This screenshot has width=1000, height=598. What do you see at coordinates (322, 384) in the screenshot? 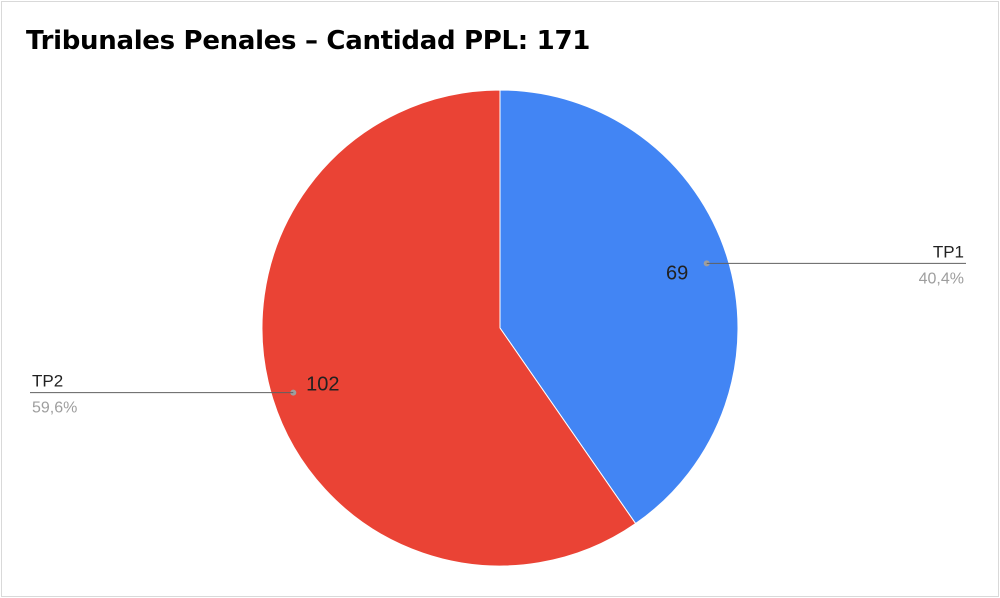
I see `pie-value-label-tp2: 102` at bounding box center [322, 384].